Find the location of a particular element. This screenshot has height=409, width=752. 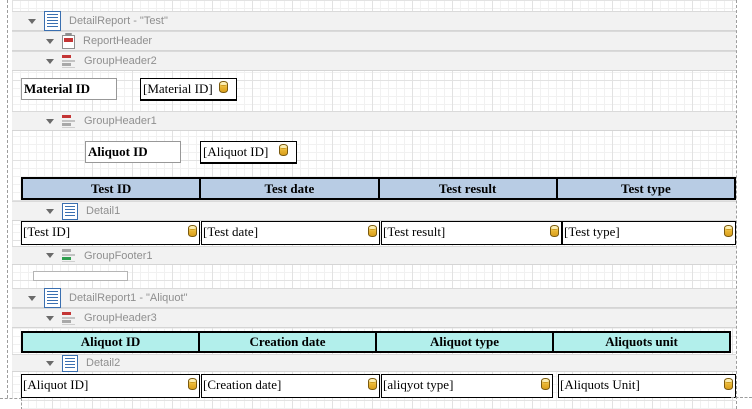

field-expression: [Aliquots Unit] is located at coordinates (600, 384).